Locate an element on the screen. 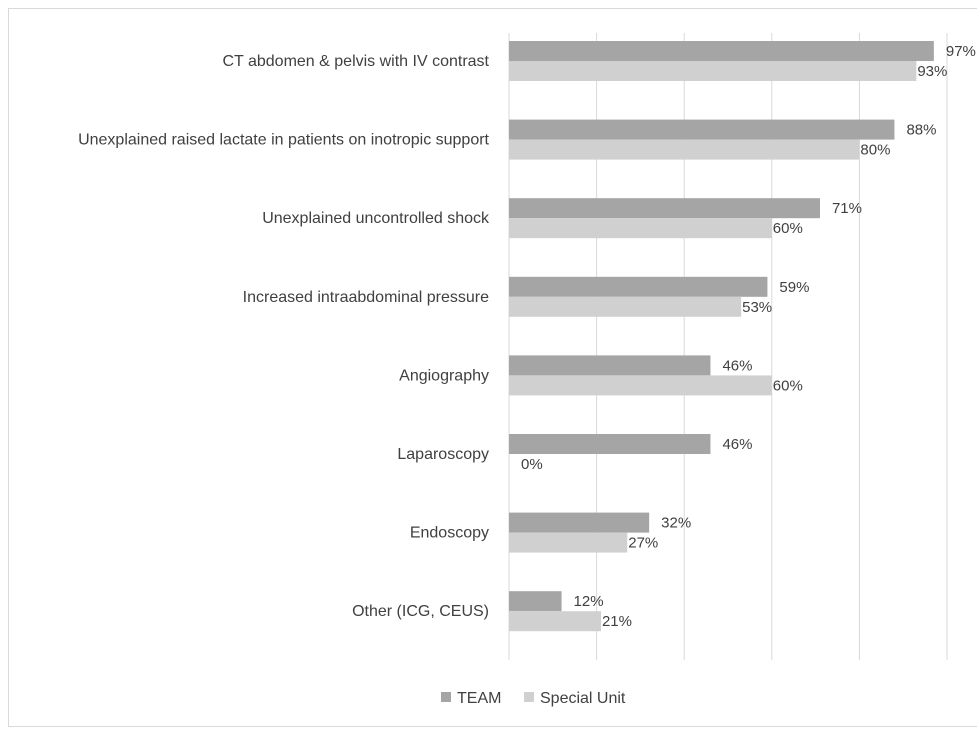 Image resolution: width=977 pixels, height=729 pixels. data-label: 32% is located at coordinates (676, 523).